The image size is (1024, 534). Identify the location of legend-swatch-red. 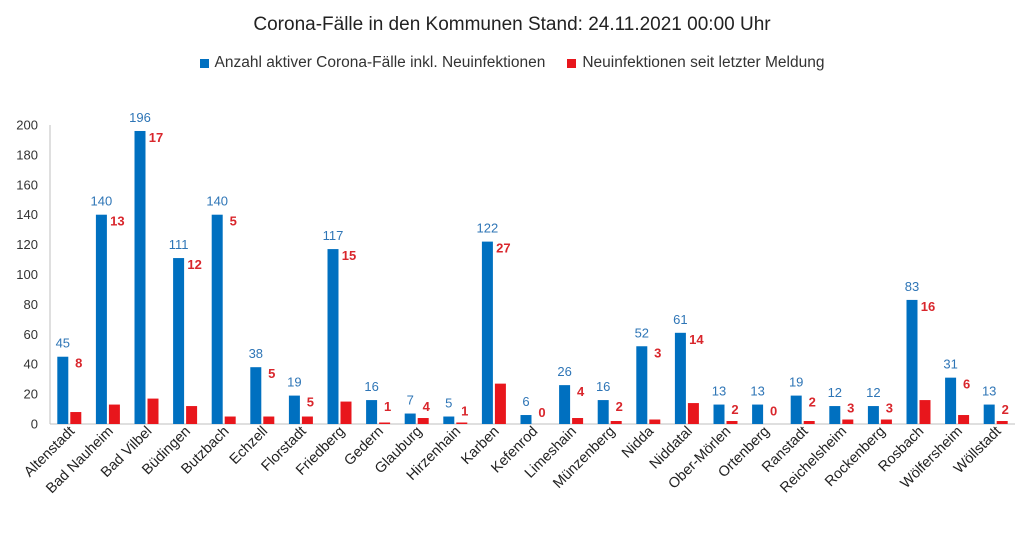
(572, 63).